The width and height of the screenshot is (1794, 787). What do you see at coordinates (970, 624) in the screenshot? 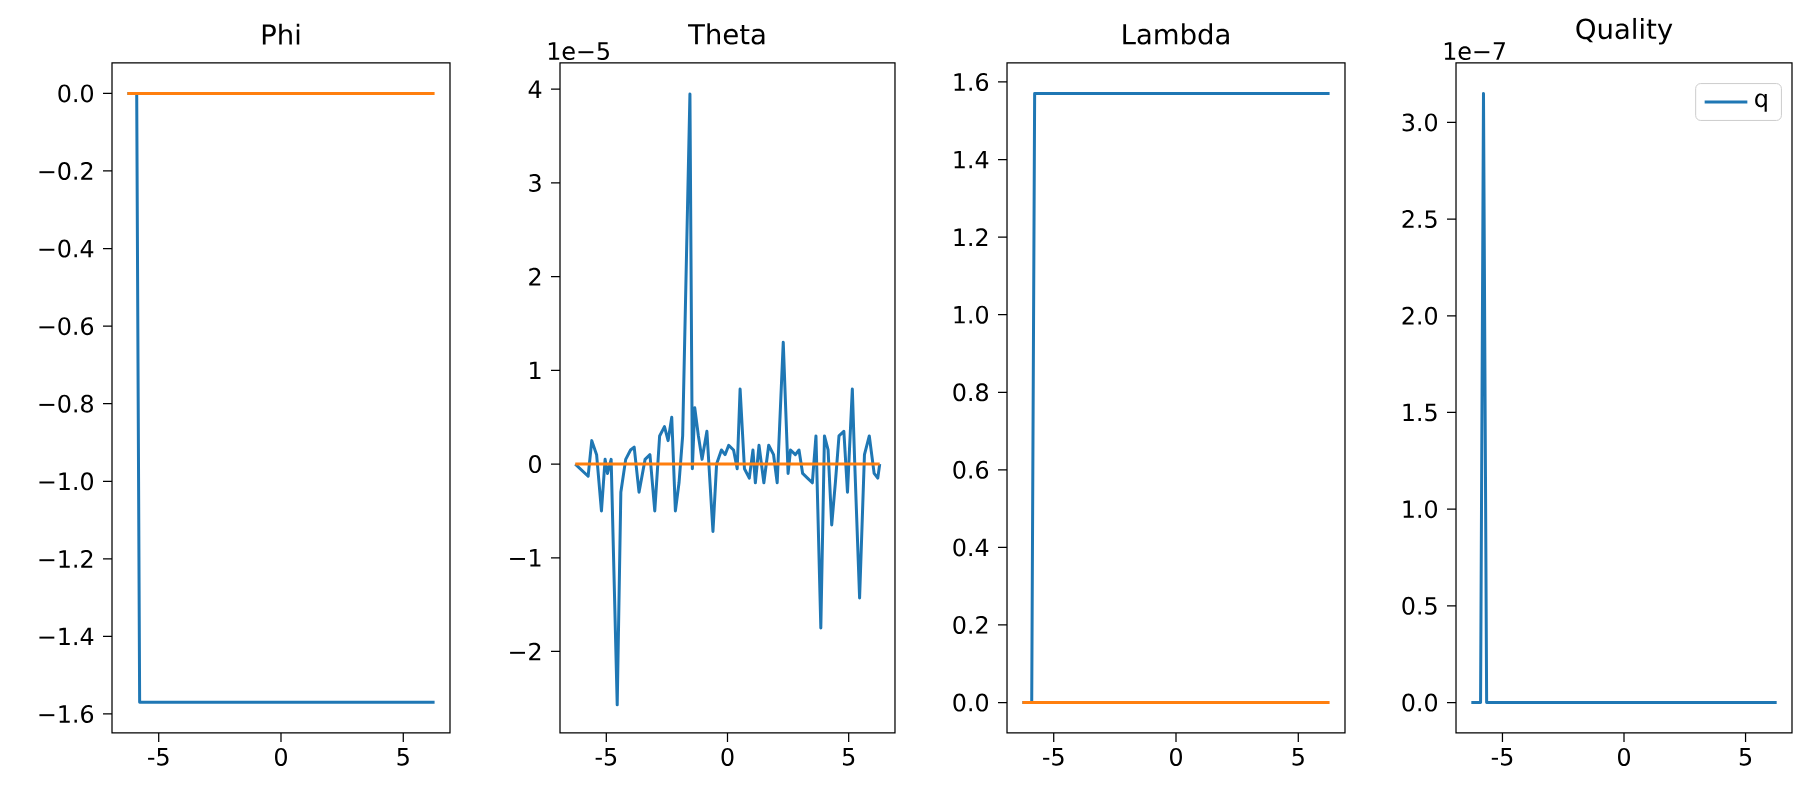
I see `y-tick-label: 0.2` at bounding box center [970, 624].